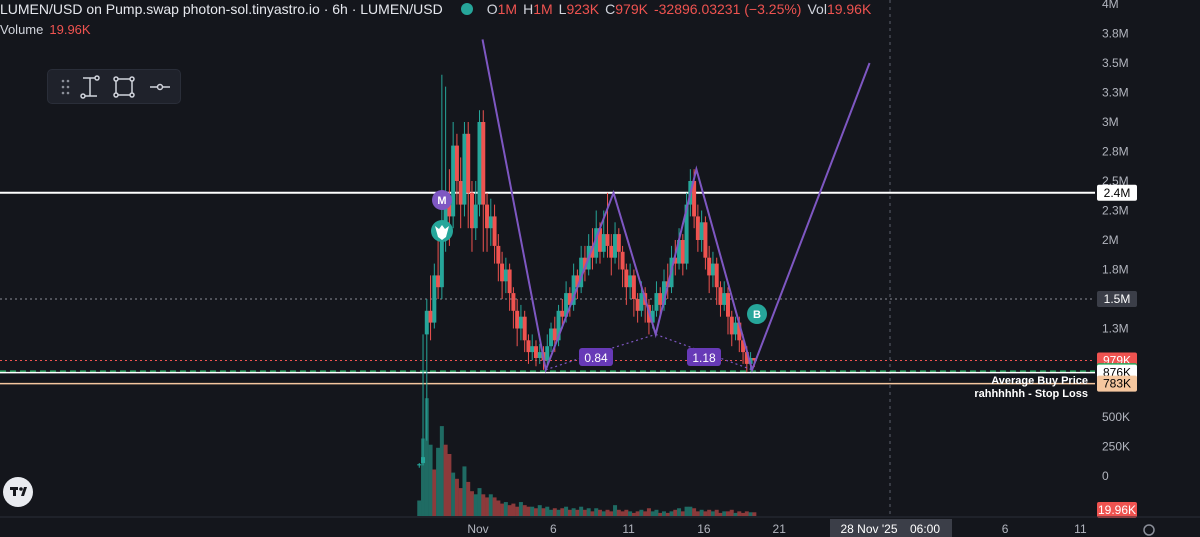  I want to click on y-tick-label: 3.5M, so click(1115, 63).